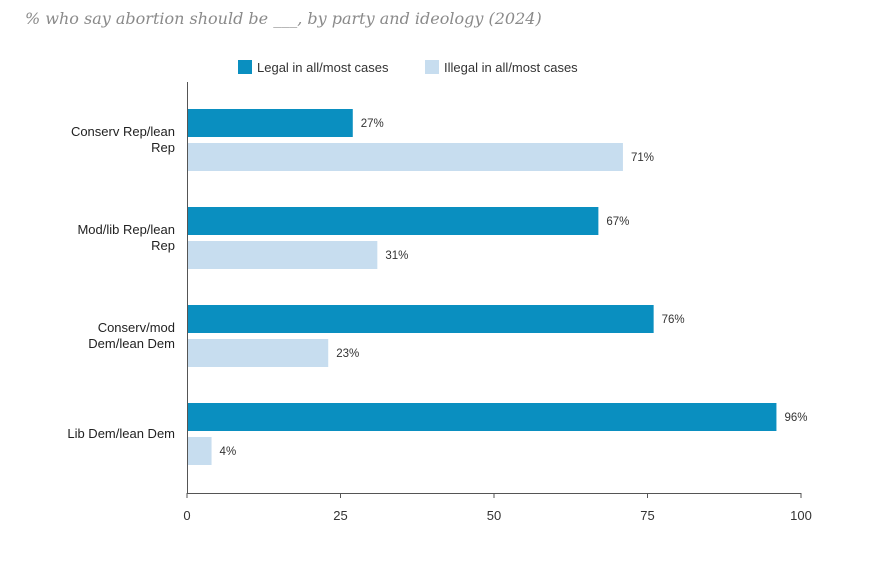  I want to click on x-tick-label-0: 0, so click(186, 515).